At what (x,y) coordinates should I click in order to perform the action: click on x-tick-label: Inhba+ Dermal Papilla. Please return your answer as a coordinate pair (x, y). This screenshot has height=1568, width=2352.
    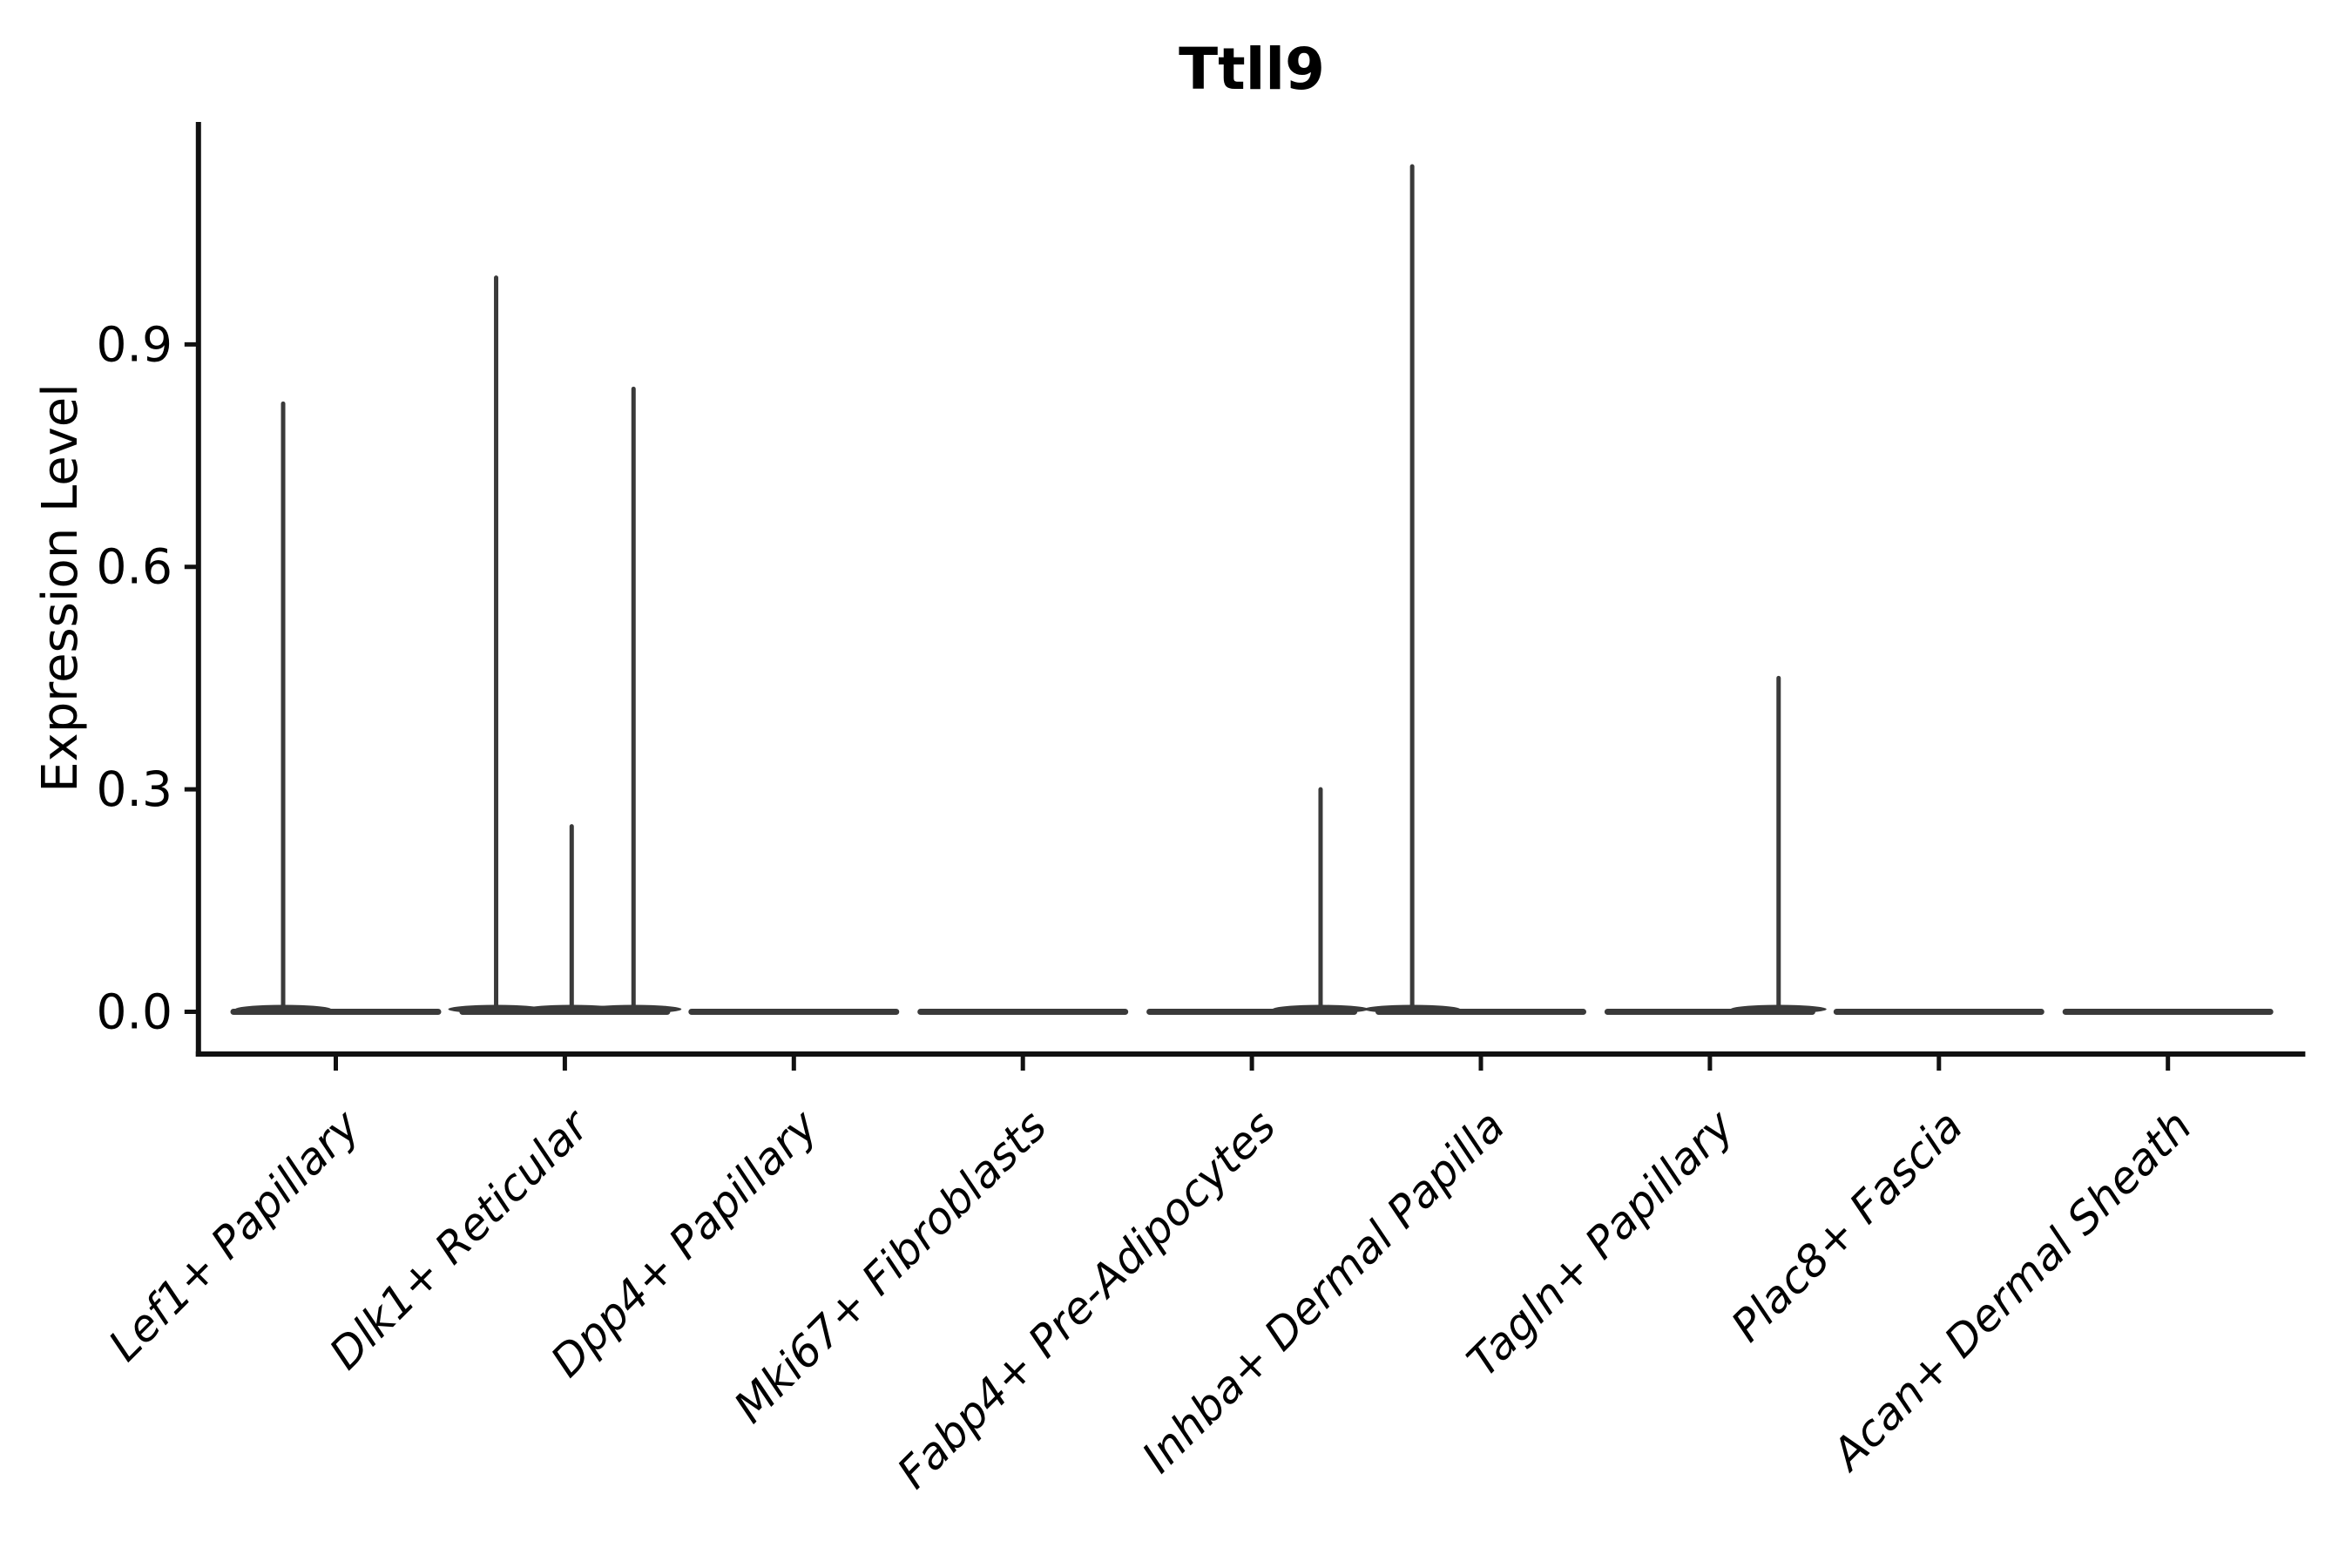
    Looking at the image, I should click on (1323, 1291).